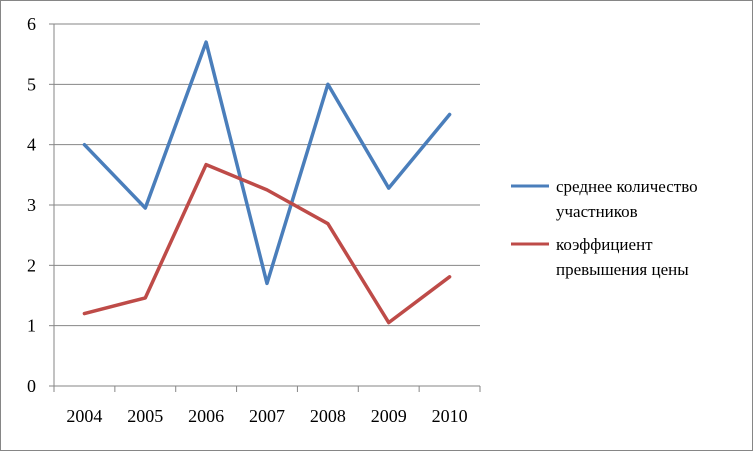 This screenshot has width=753, height=451. I want to click on legend-item-series-1: среднее количество участников, so click(604, 199).